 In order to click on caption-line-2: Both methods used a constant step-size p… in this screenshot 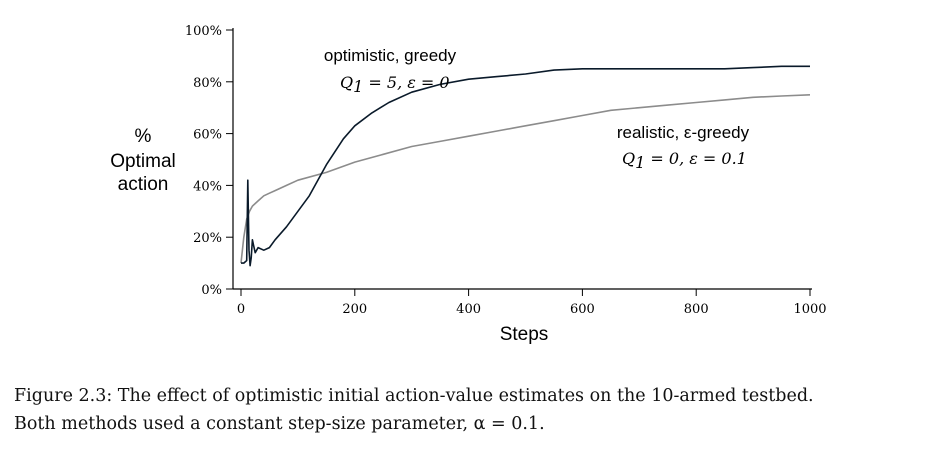, I will do `click(279, 424)`.